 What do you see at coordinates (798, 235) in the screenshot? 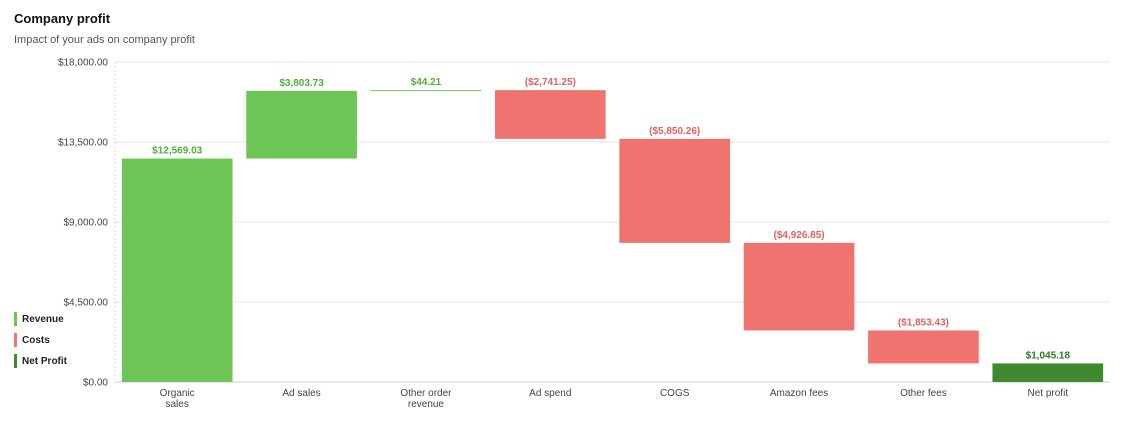
I see `bar-value-label: ($4,926.85)` at bounding box center [798, 235].